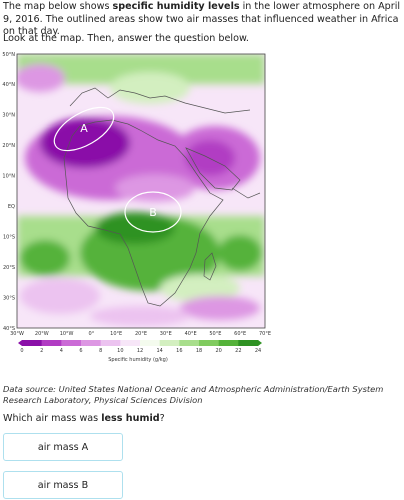  What do you see at coordinates (9, 237) in the screenshot?
I see `latitude-label: 10°S` at bounding box center [9, 237].